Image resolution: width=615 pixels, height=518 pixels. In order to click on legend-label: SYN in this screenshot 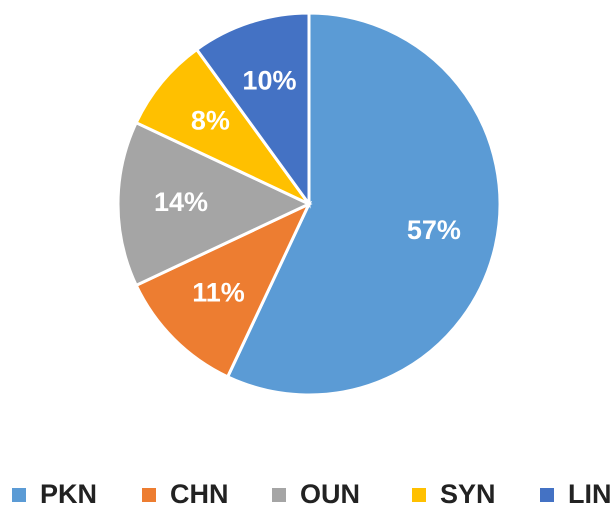, I will do `click(468, 494)`.